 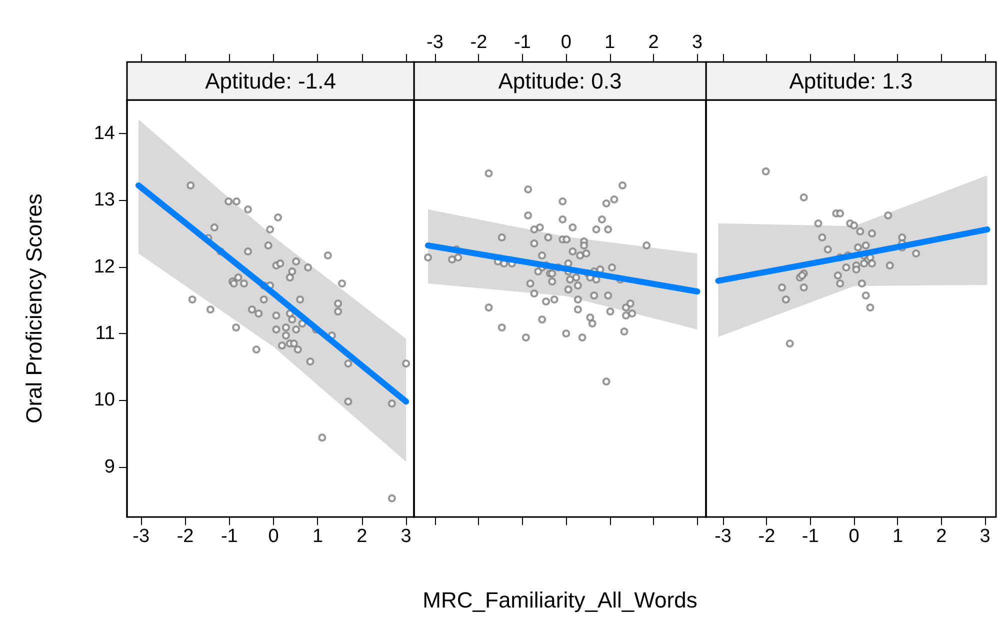 I want to click on chart-title: Aptitude: -1.4, so click(x=270, y=81).